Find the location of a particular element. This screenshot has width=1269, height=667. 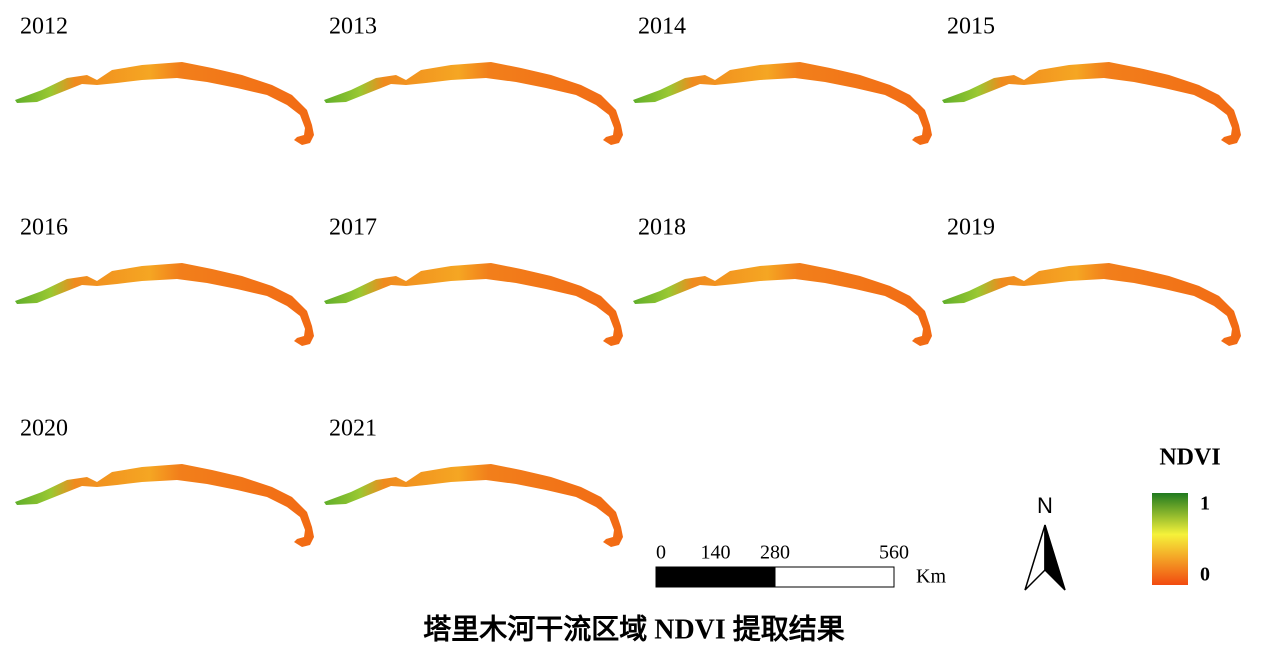

year-label: 2018 is located at coordinates (662, 228).